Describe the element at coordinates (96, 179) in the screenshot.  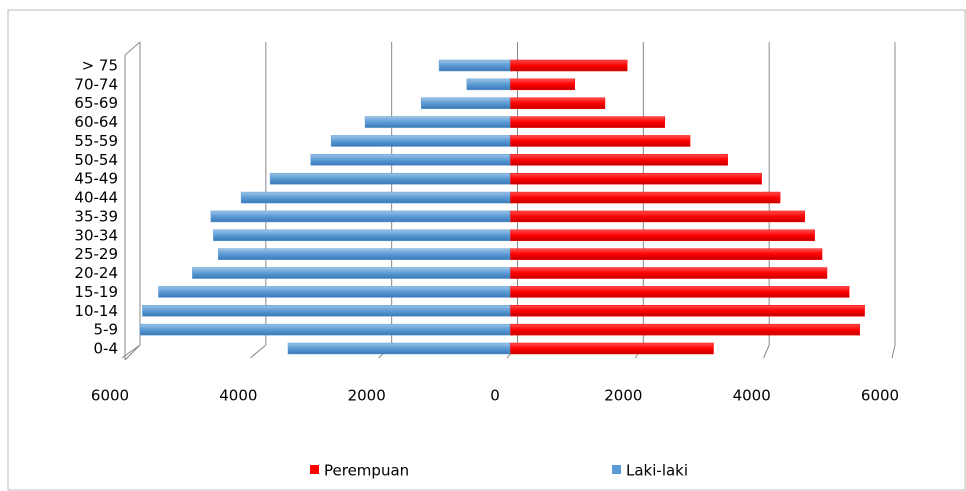
I see `y-tick-label: 45-49` at that location.